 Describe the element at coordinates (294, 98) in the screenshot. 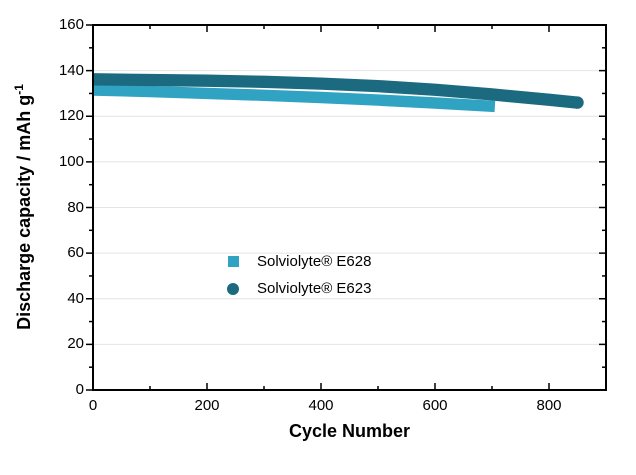

I see `series-band-e628` at that location.